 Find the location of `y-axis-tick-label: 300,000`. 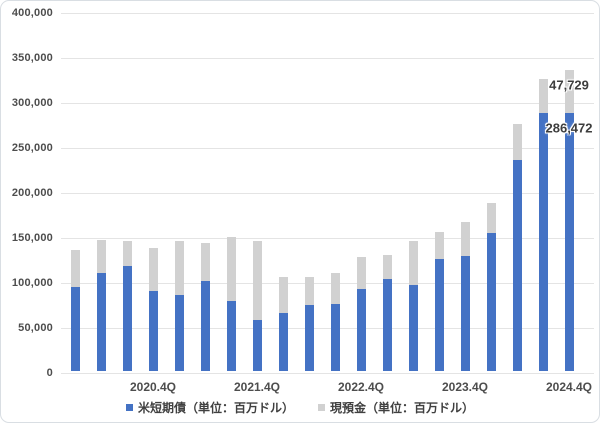

y-axis-tick-label: 300,000 is located at coordinates (32, 103).